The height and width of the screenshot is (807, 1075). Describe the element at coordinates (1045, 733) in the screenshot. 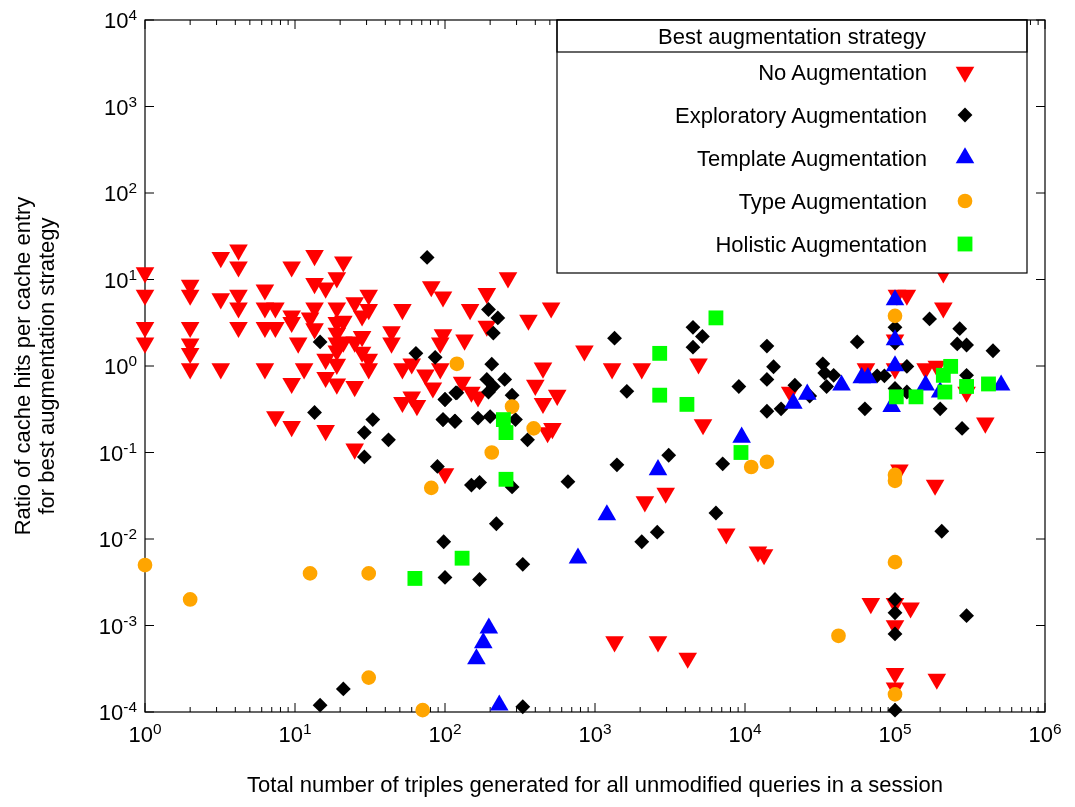

I see `x-tick-label: 10$^{6}$` at that location.